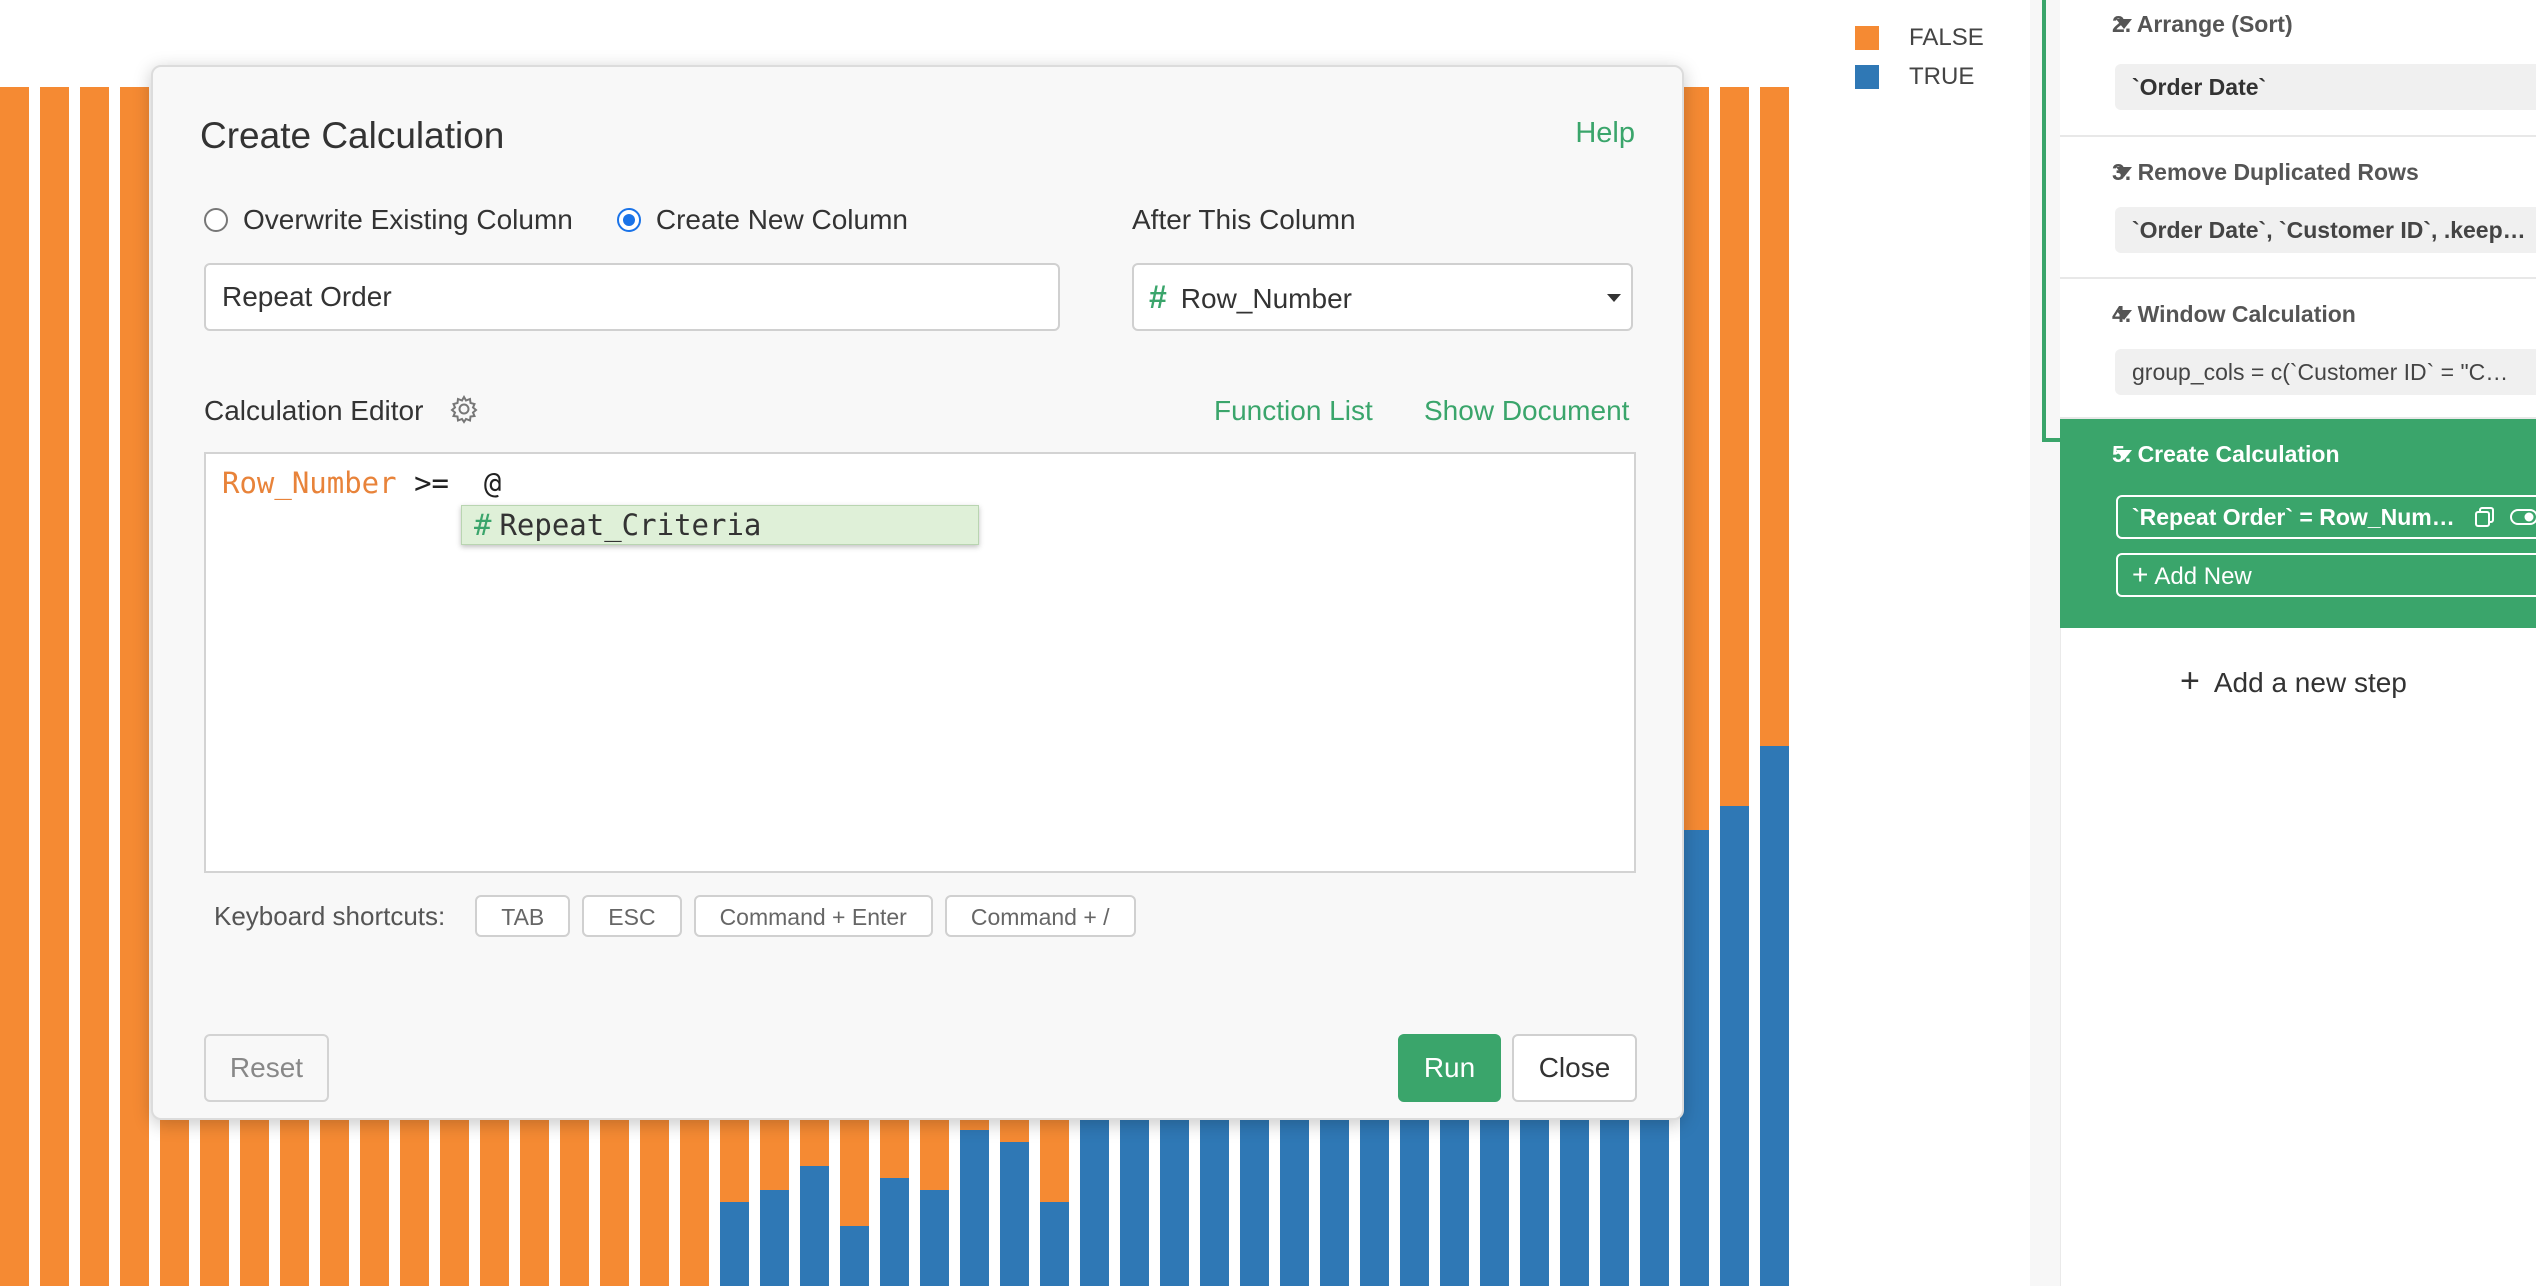 The image size is (2536, 1286). Describe the element at coordinates (1605, 133) in the screenshot. I see `help-link: Help` at that location.